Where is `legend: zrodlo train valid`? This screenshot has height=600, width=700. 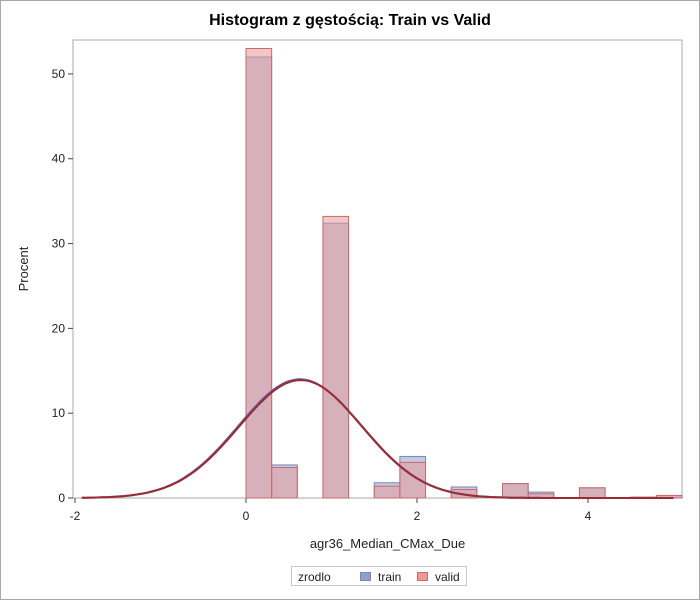 legend: zrodlo train valid is located at coordinates (379, 576).